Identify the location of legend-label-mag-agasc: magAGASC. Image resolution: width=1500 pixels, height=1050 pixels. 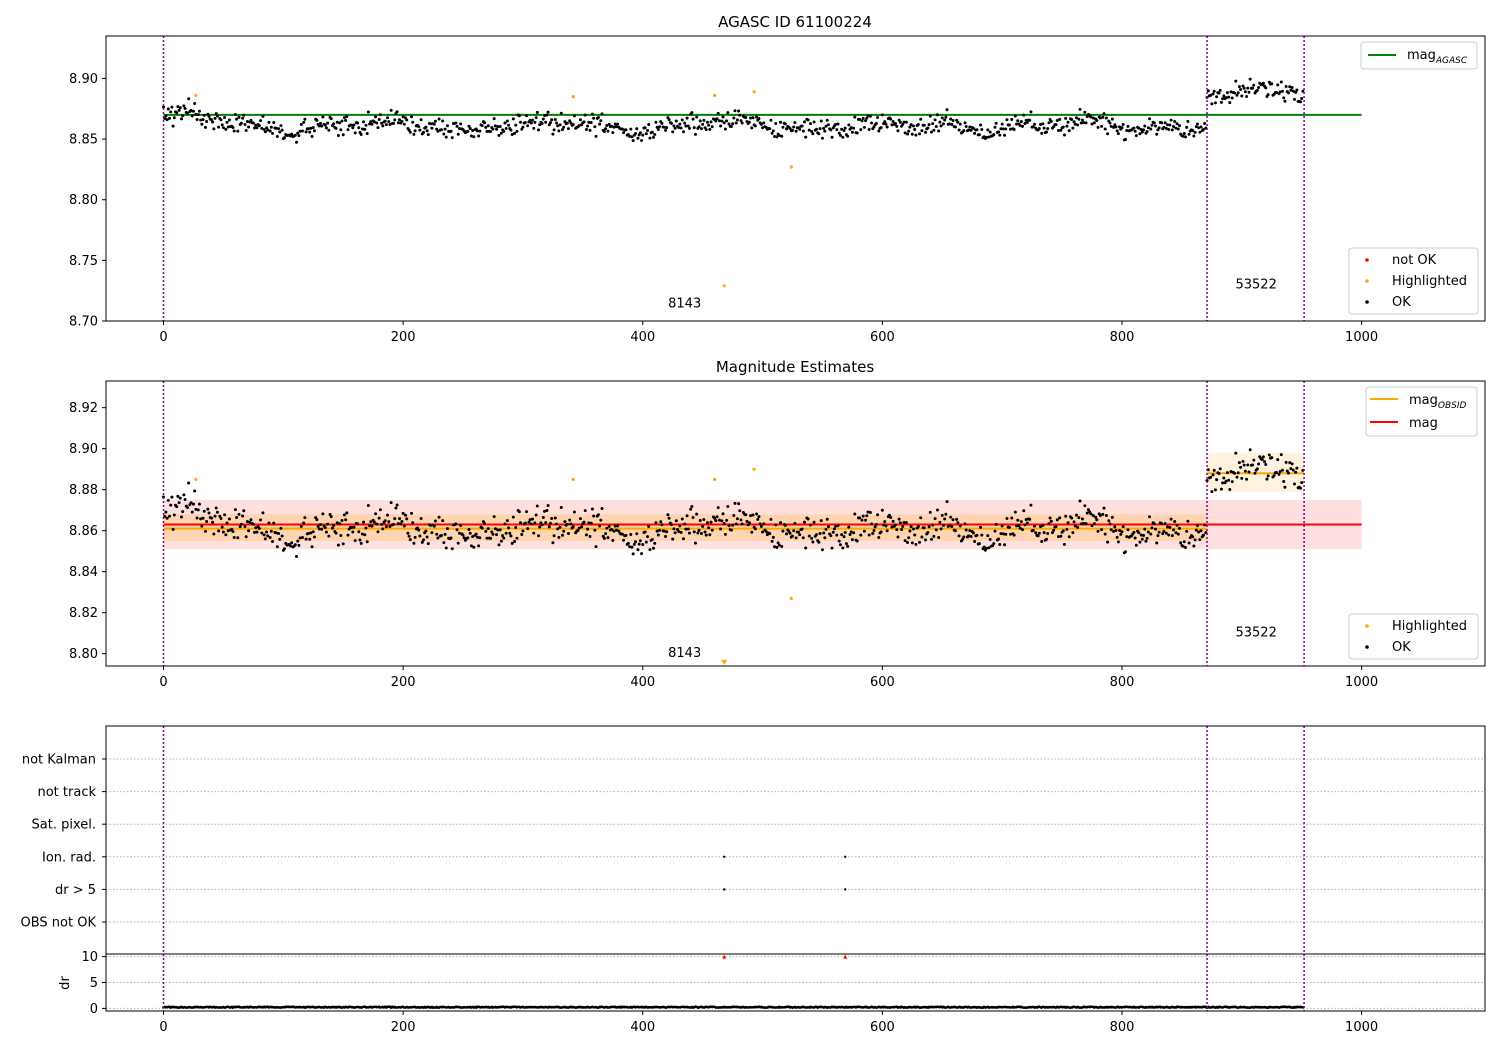
(1437, 57).